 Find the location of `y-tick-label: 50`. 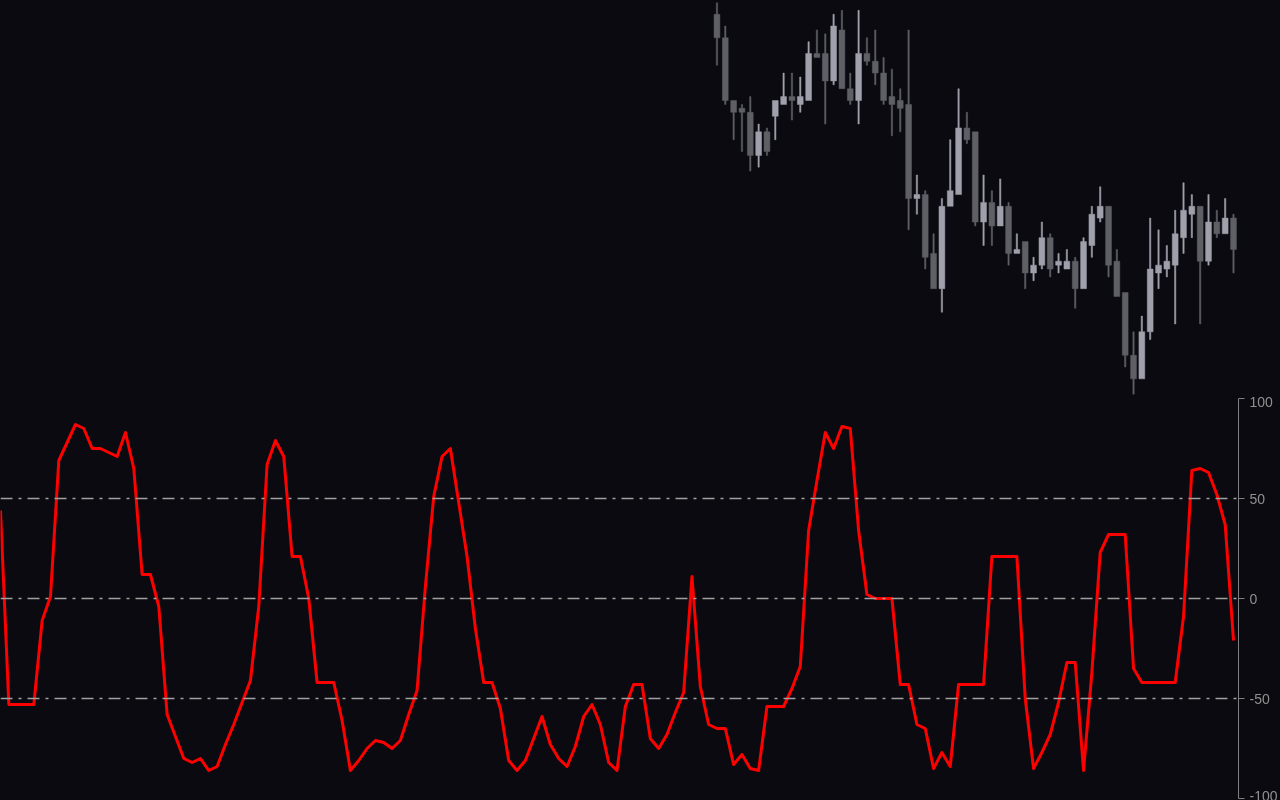

y-tick-label: 50 is located at coordinates (1257, 498).